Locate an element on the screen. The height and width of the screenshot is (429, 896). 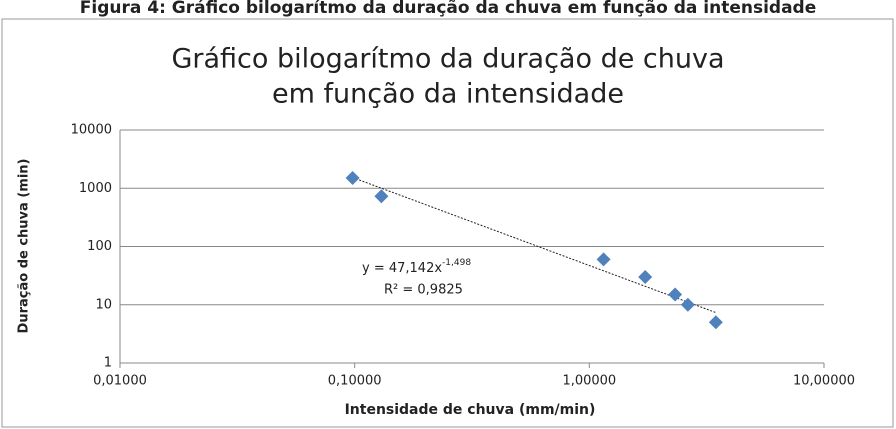
y-tick-label: 10000 is located at coordinates (91, 130).